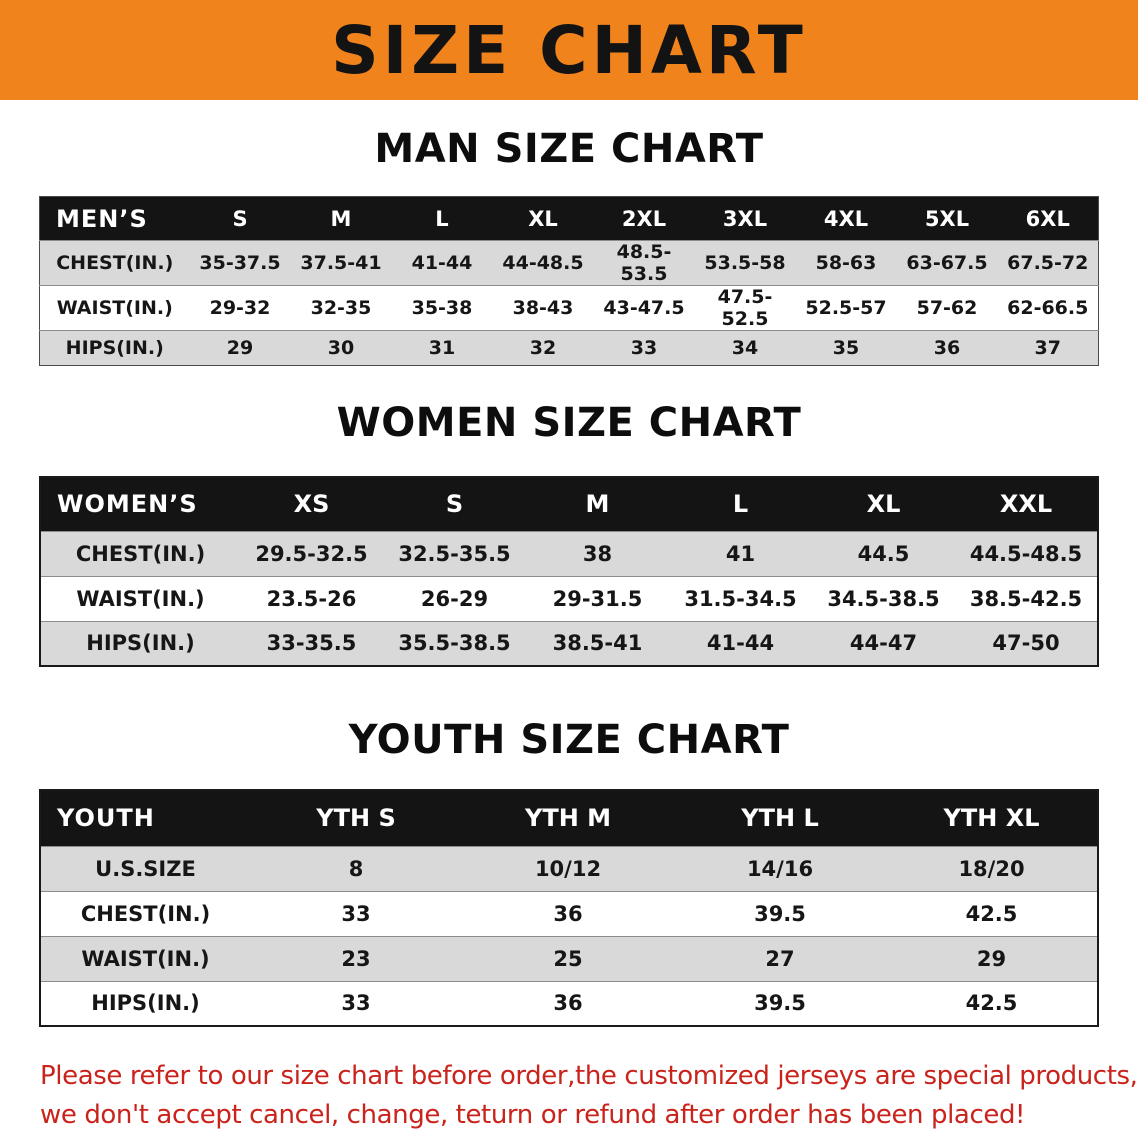  What do you see at coordinates (569, 149) in the screenshot?
I see `men-section-heading: MAN SIZE CHART` at bounding box center [569, 149].